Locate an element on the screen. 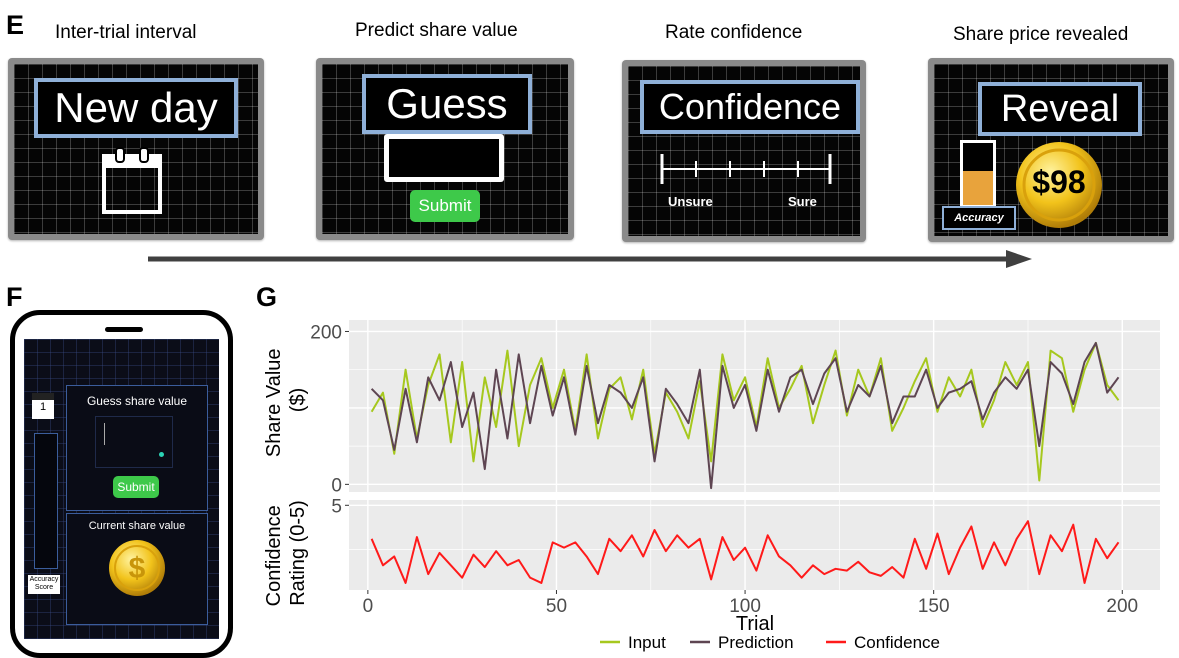  series-line-prediction is located at coordinates (745, 415).